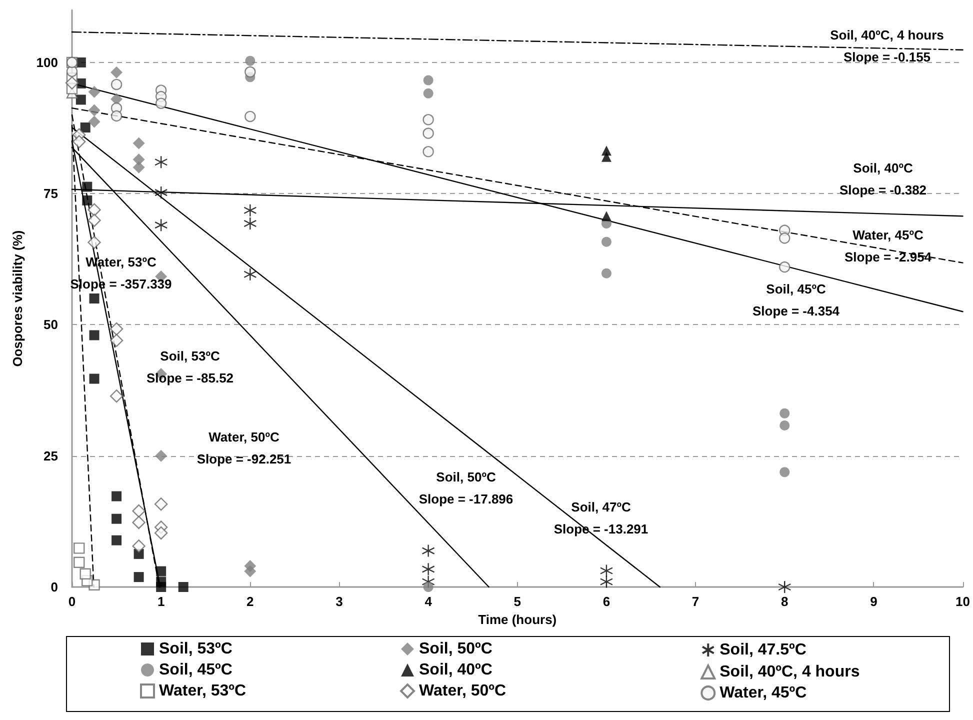 This screenshot has height=720, width=973. What do you see at coordinates (463, 691) in the screenshot?
I see `legend-label: Water, 50ºC` at bounding box center [463, 691].